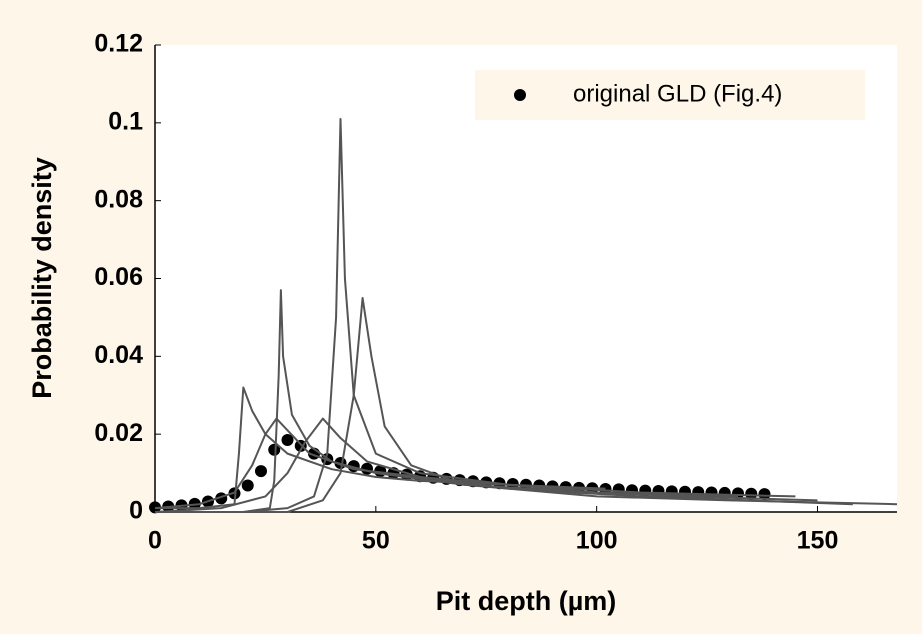  I want to click on legend-box, so click(670, 95).